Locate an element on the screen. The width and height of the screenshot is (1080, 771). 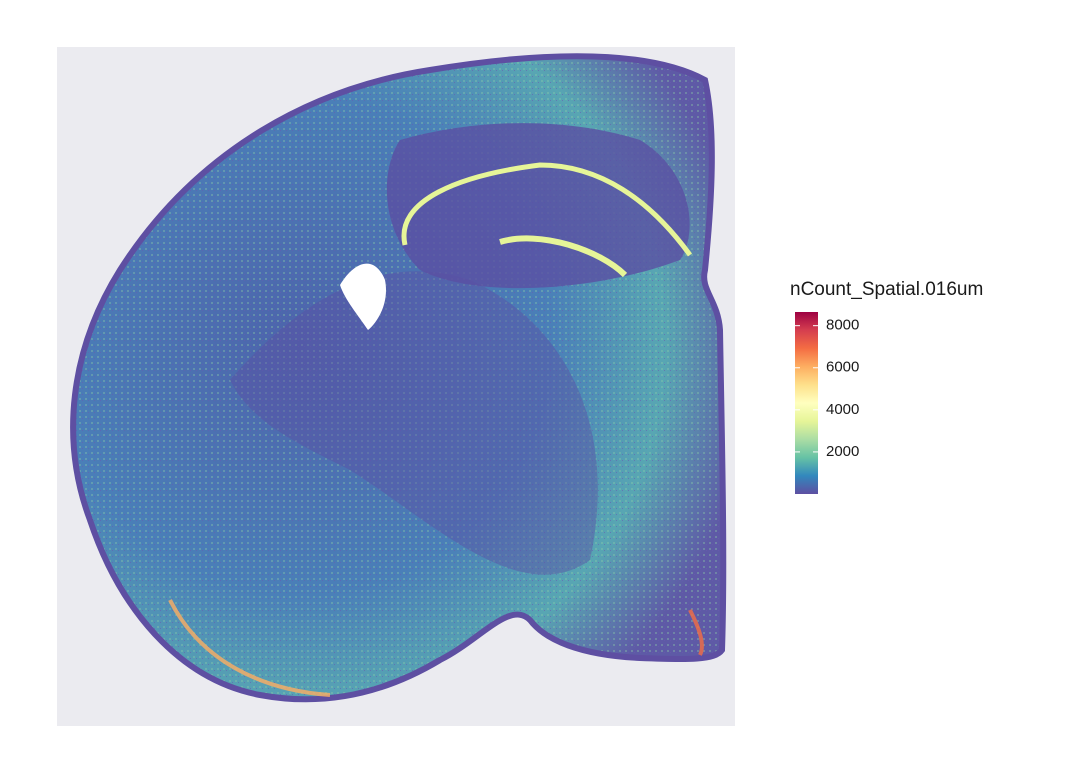
colorbar-tick-label: 8000 is located at coordinates (842, 325).